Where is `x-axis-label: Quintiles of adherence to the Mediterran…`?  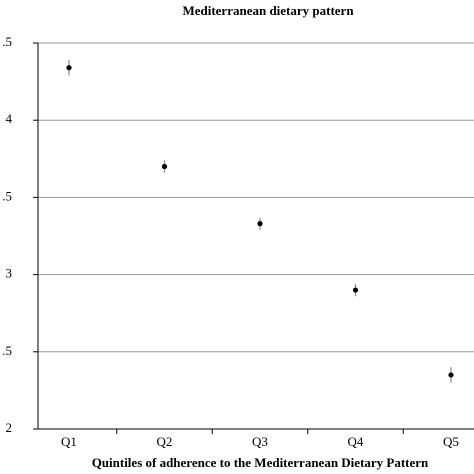
x-axis-label: Quintiles of adherence to the Mediterran… is located at coordinates (260, 462).